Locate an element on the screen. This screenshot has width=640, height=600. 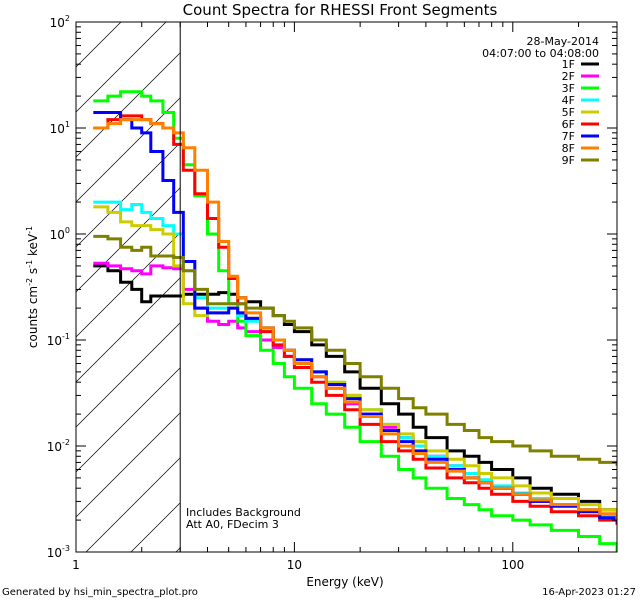
generated-by-label: Generated by hsi_min_spectra_plot.pro is located at coordinates (100, 592).